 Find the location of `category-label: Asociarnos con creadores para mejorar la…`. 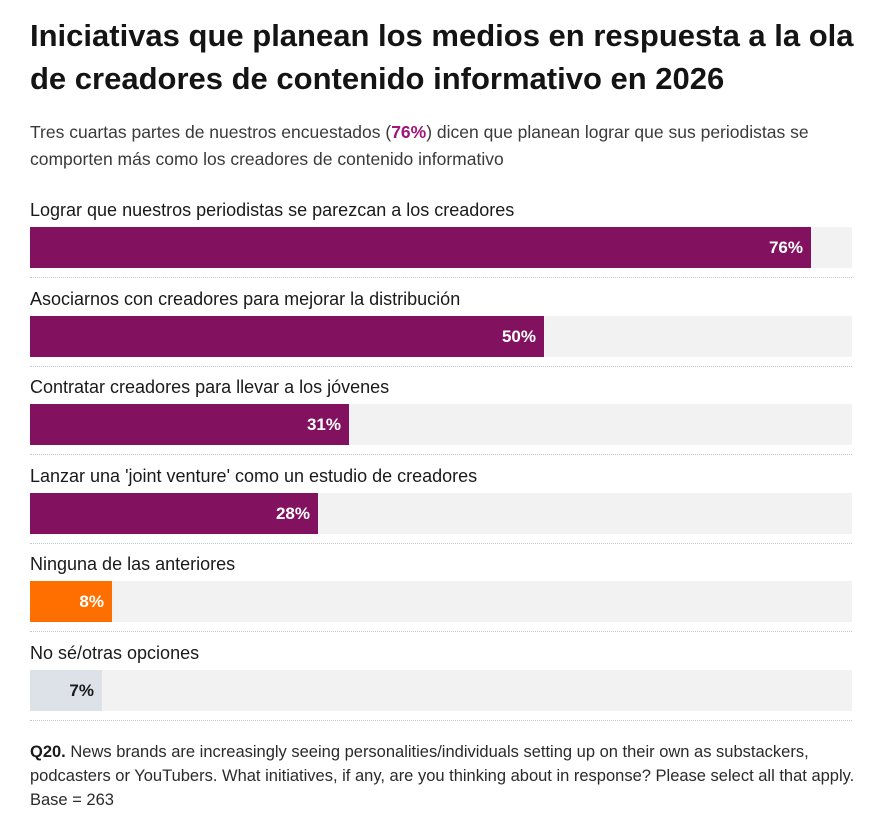

category-label: Asociarnos con creadores para mejorar la… is located at coordinates (245, 298).